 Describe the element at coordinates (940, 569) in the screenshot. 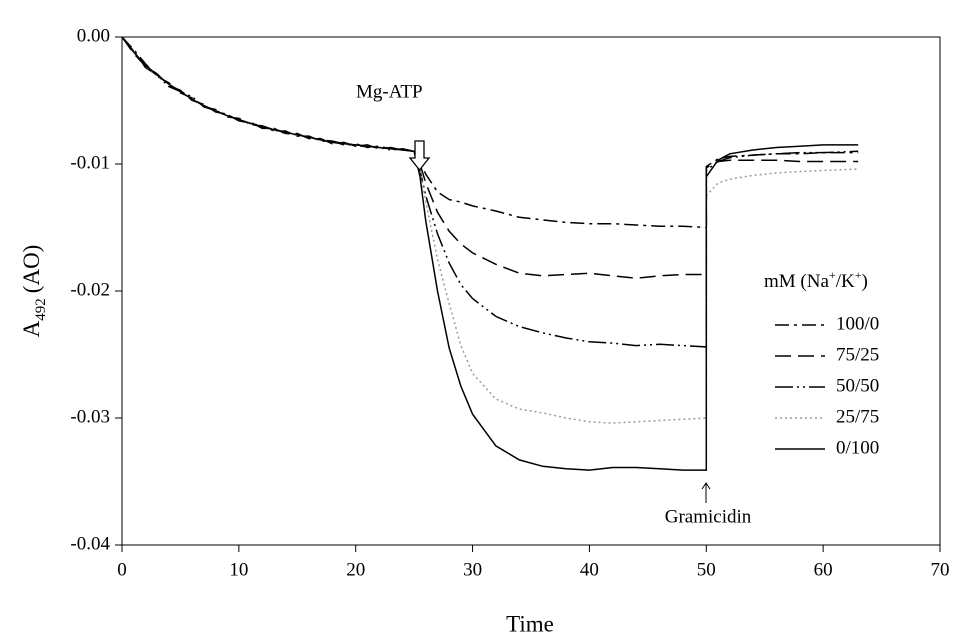

I see `x-tick-label: 70` at that location.